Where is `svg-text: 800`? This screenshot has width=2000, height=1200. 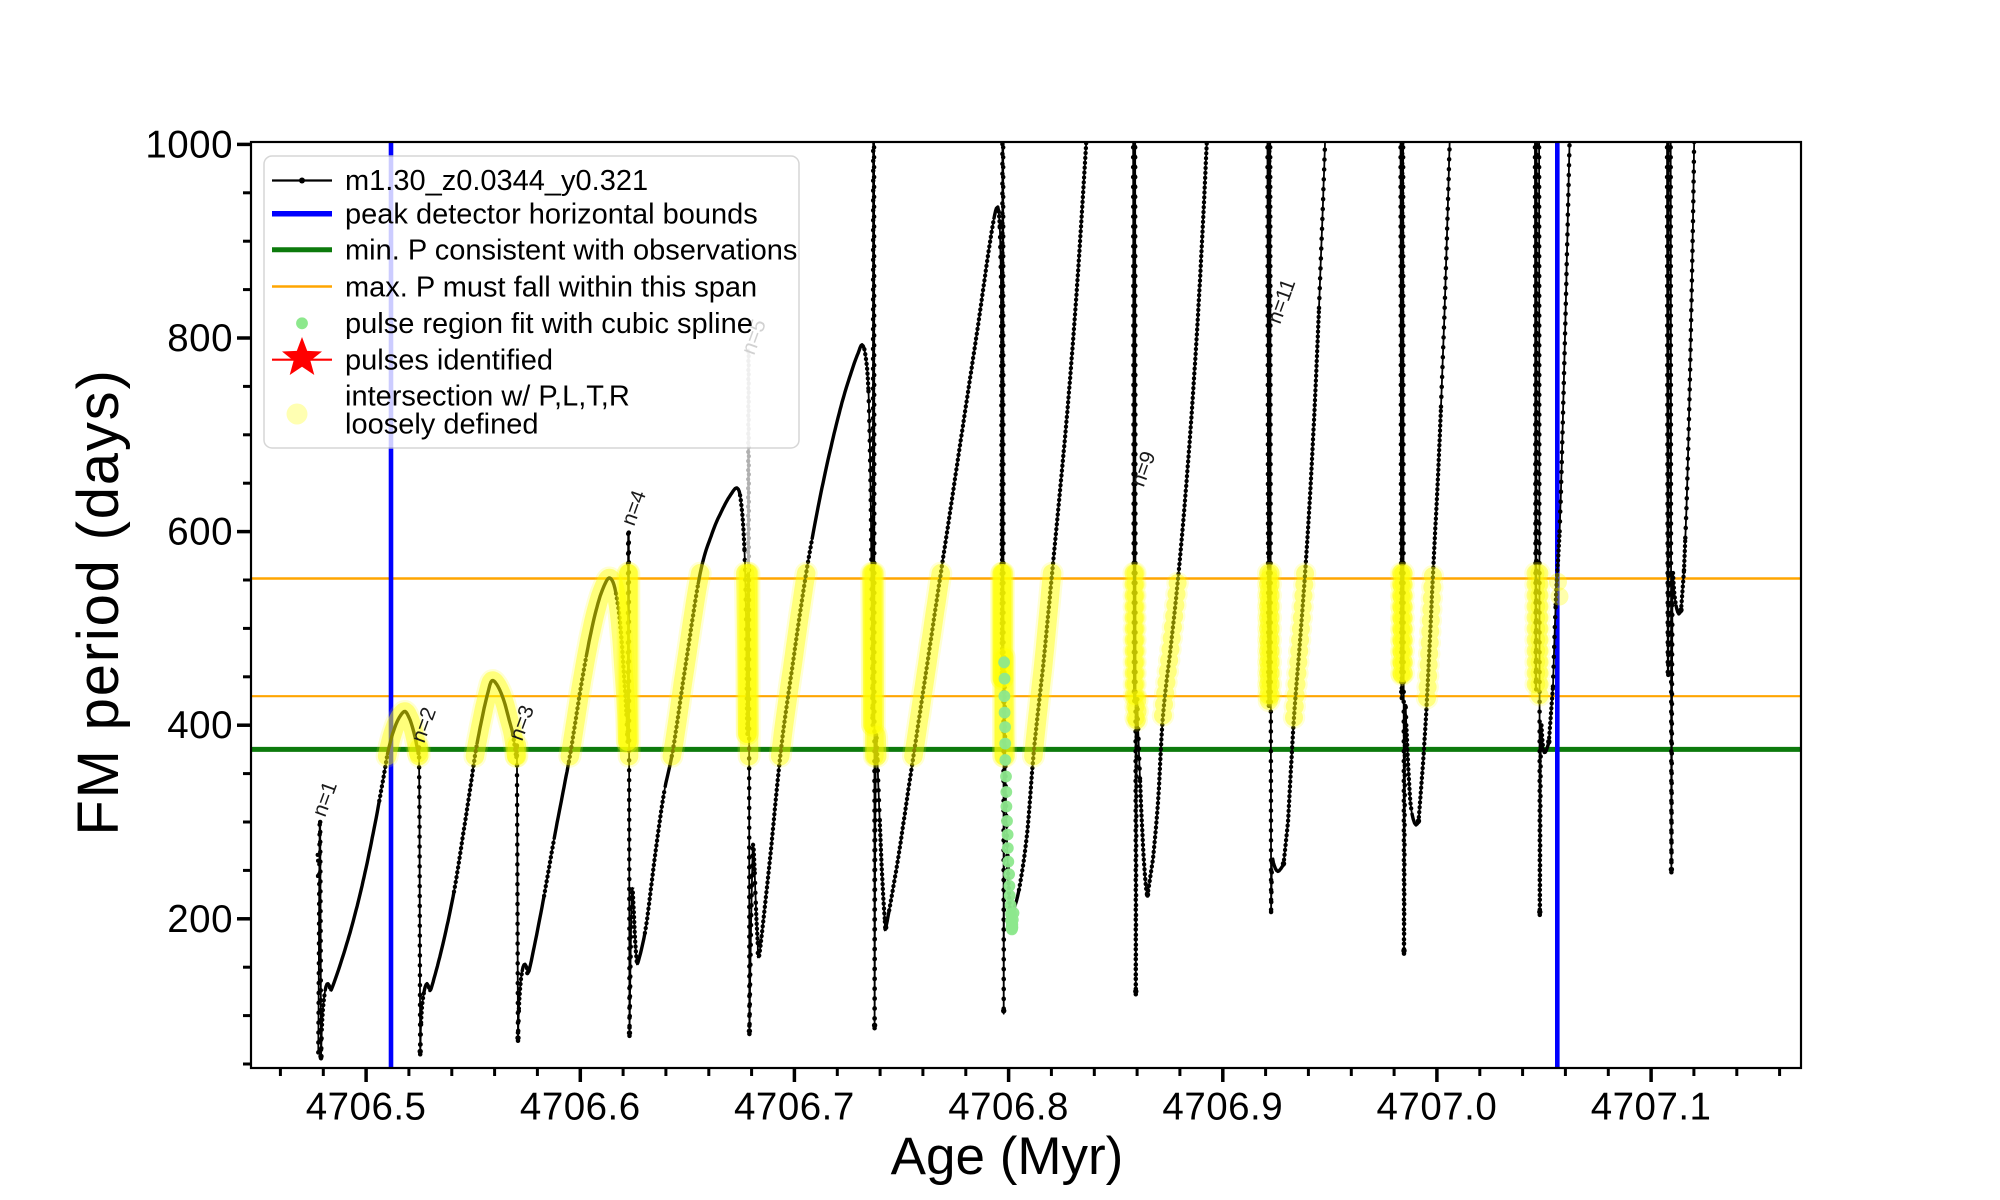 svg-text: 800 is located at coordinates (200, 338).